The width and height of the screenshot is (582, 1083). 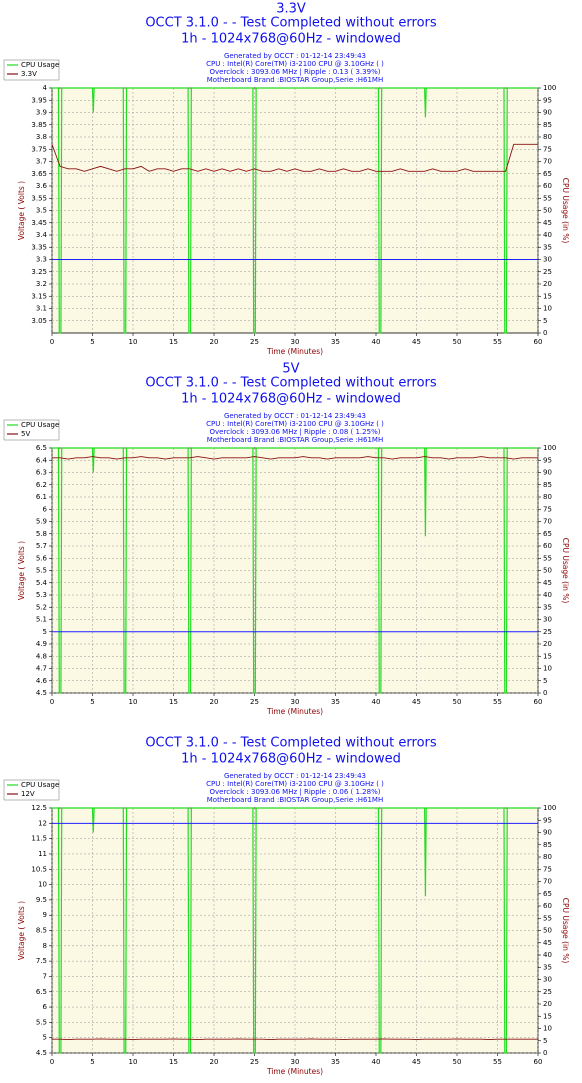 I want to click on y-tick-label: 3.85, so click(x=39, y=125).